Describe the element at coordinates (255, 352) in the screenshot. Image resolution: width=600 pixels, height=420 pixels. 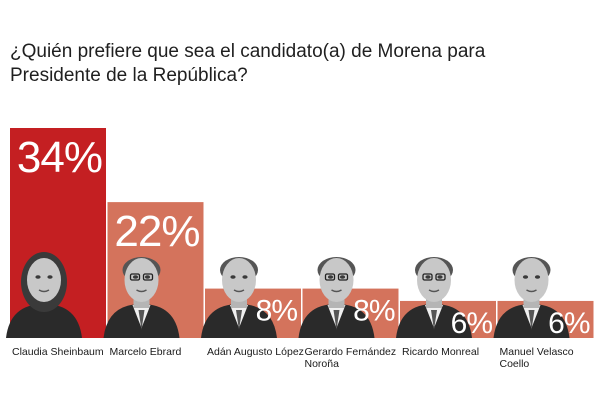
I see `candidate-name: Adán Augusto López` at that location.